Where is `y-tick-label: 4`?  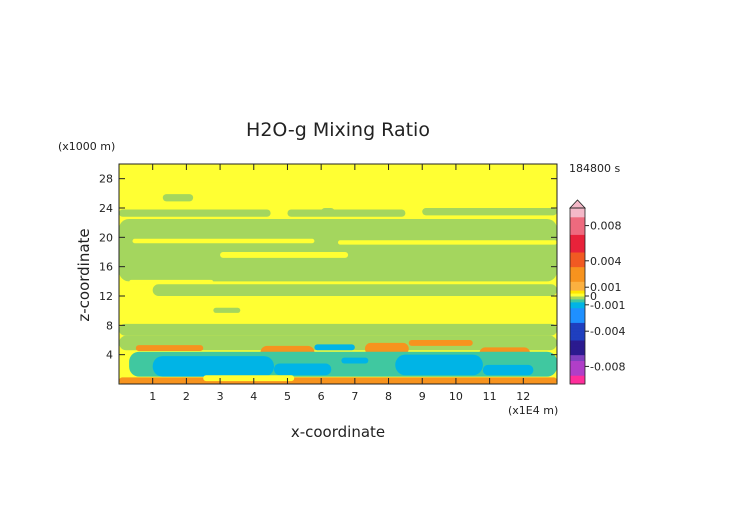
y-tick-label: 4 is located at coordinates (109, 355).